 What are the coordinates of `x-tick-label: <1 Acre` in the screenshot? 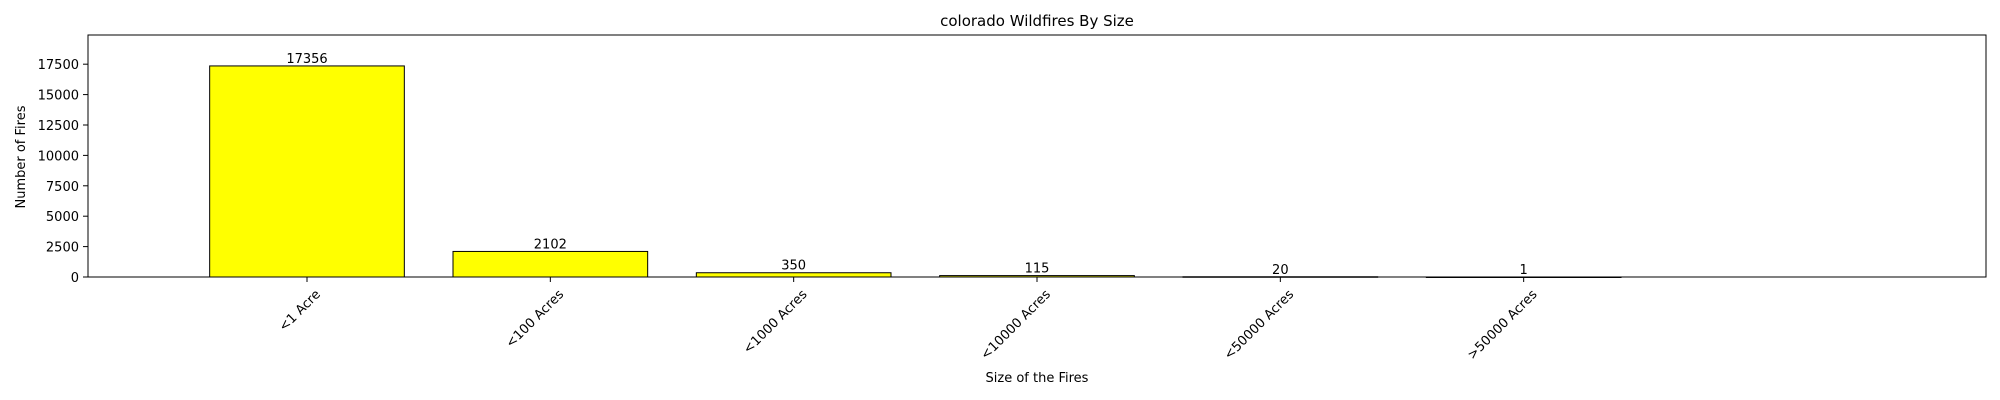 It's located at (299, 310).